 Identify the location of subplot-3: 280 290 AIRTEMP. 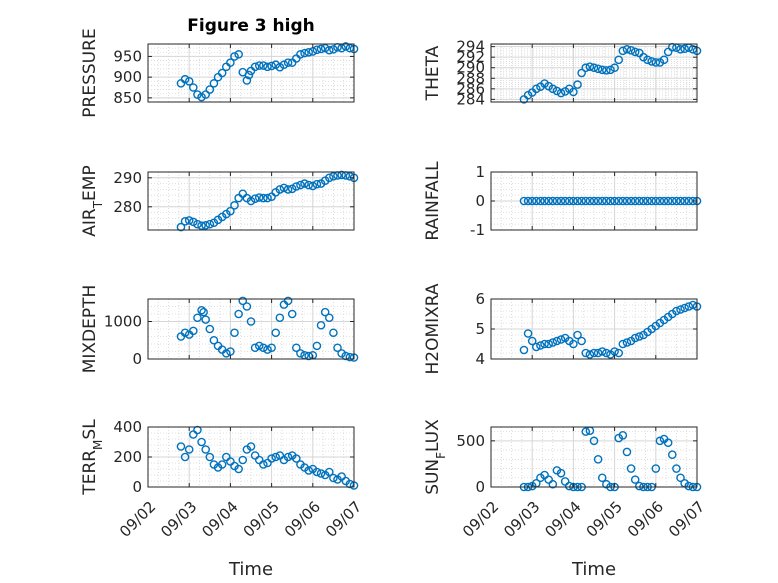
(219, 201).